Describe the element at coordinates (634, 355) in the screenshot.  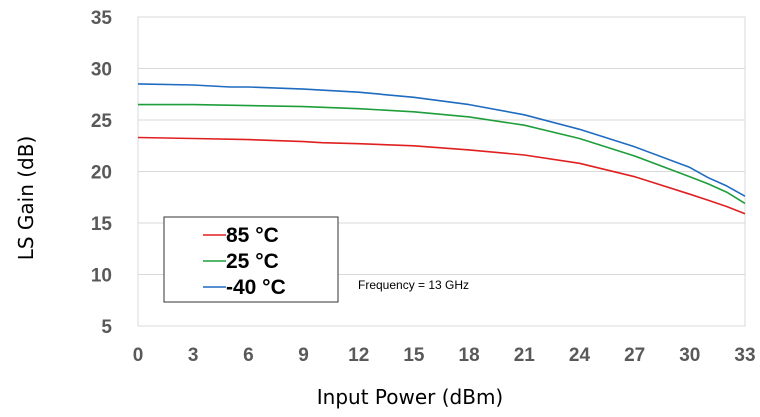
I see `x-tick-label: 27` at that location.